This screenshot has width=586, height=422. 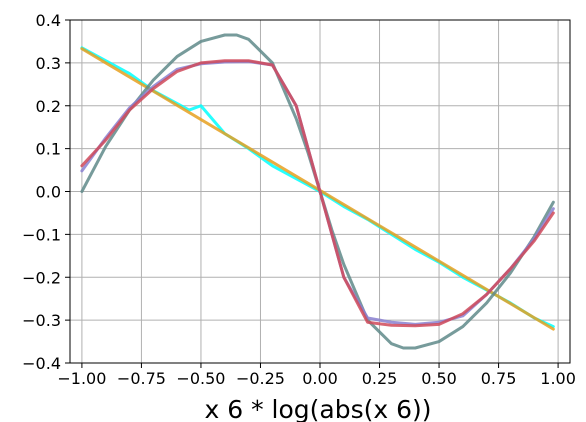 What do you see at coordinates (48, 63) in the screenshot?
I see `y-tick-label: 0.3` at bounding box center [48, 63].